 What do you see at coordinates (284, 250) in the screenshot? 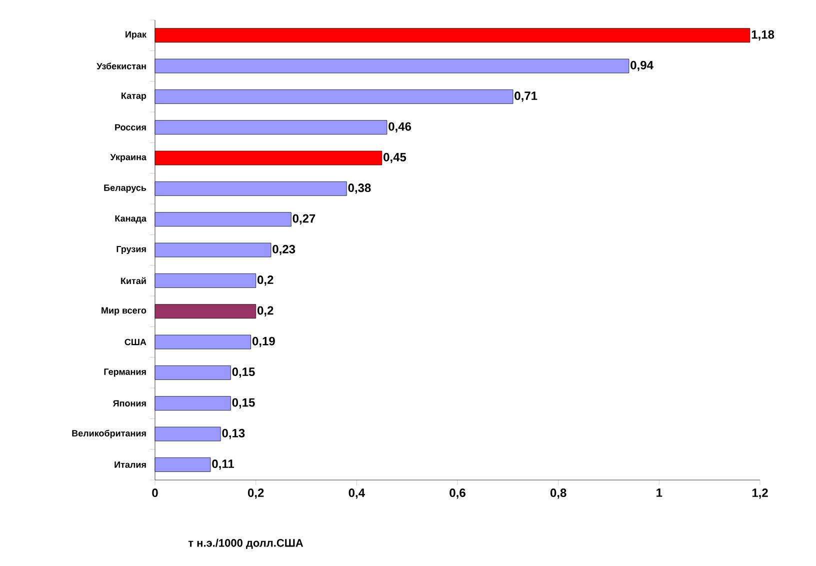
I see `data-label: 0,23` at bounding box center [284, 250].